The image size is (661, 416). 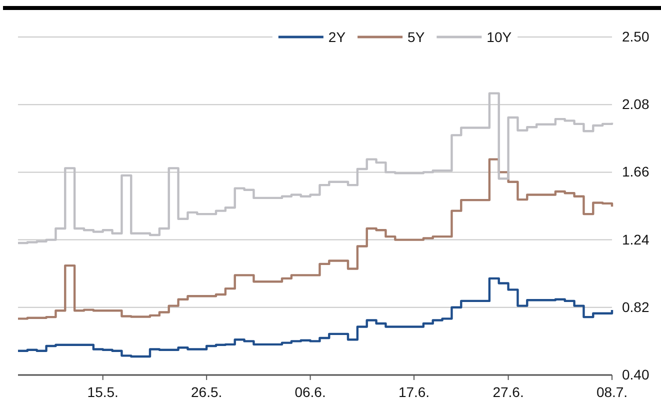 I want to click on y-tick-label: 2.50, so click(x=636, y=36).